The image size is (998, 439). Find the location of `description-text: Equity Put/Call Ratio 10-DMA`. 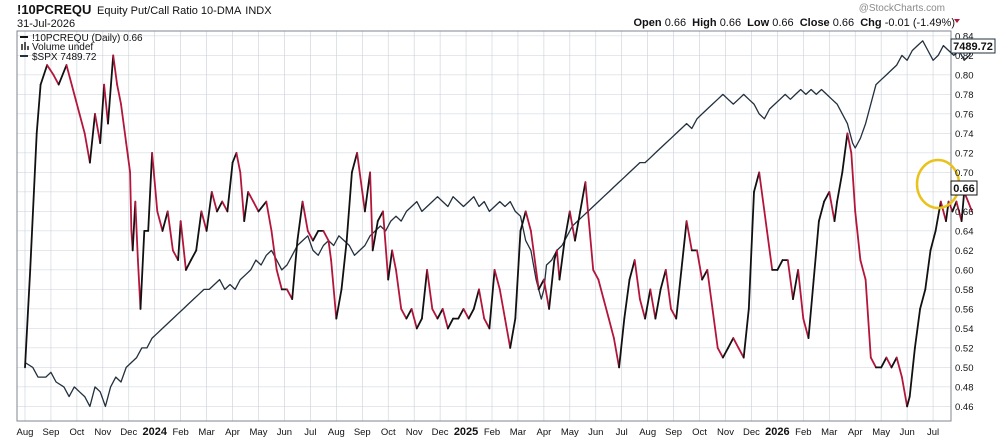

description-text: Equity Put/Call Ratio 10-DMA is located at coordinates (169, 11).